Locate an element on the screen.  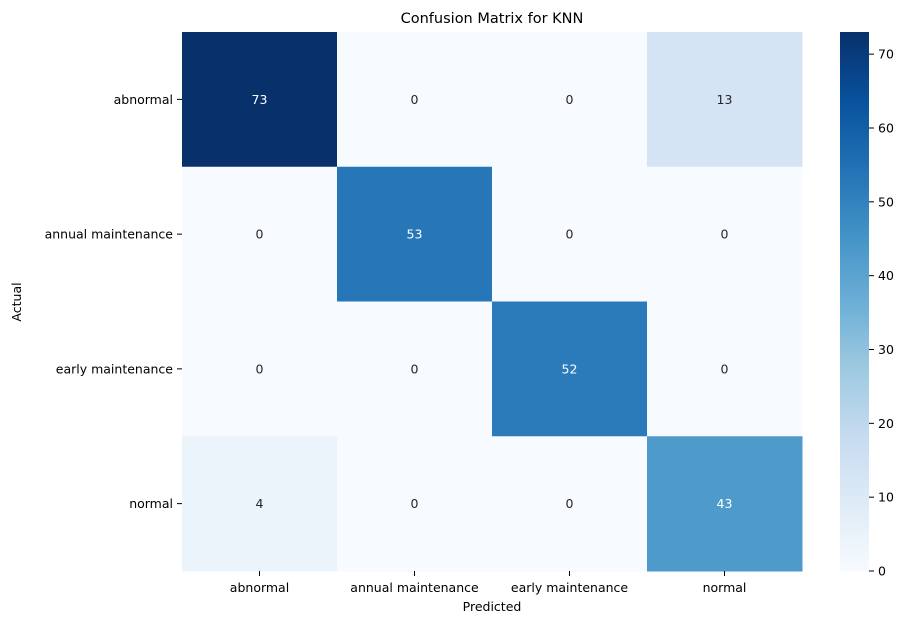
y-tick-label: annual maintenance is located at coordinates (109, 234).